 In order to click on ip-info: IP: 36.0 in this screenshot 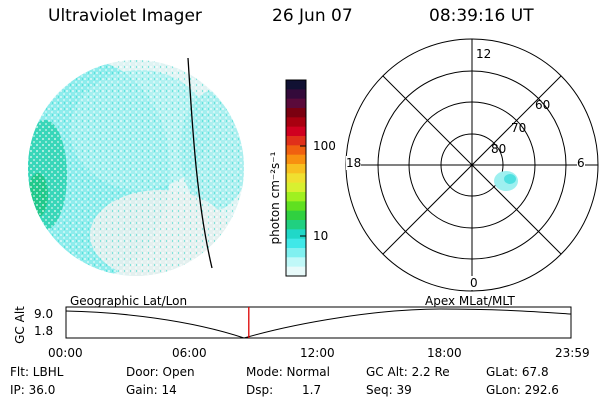, I will do `click(33, 390)`.